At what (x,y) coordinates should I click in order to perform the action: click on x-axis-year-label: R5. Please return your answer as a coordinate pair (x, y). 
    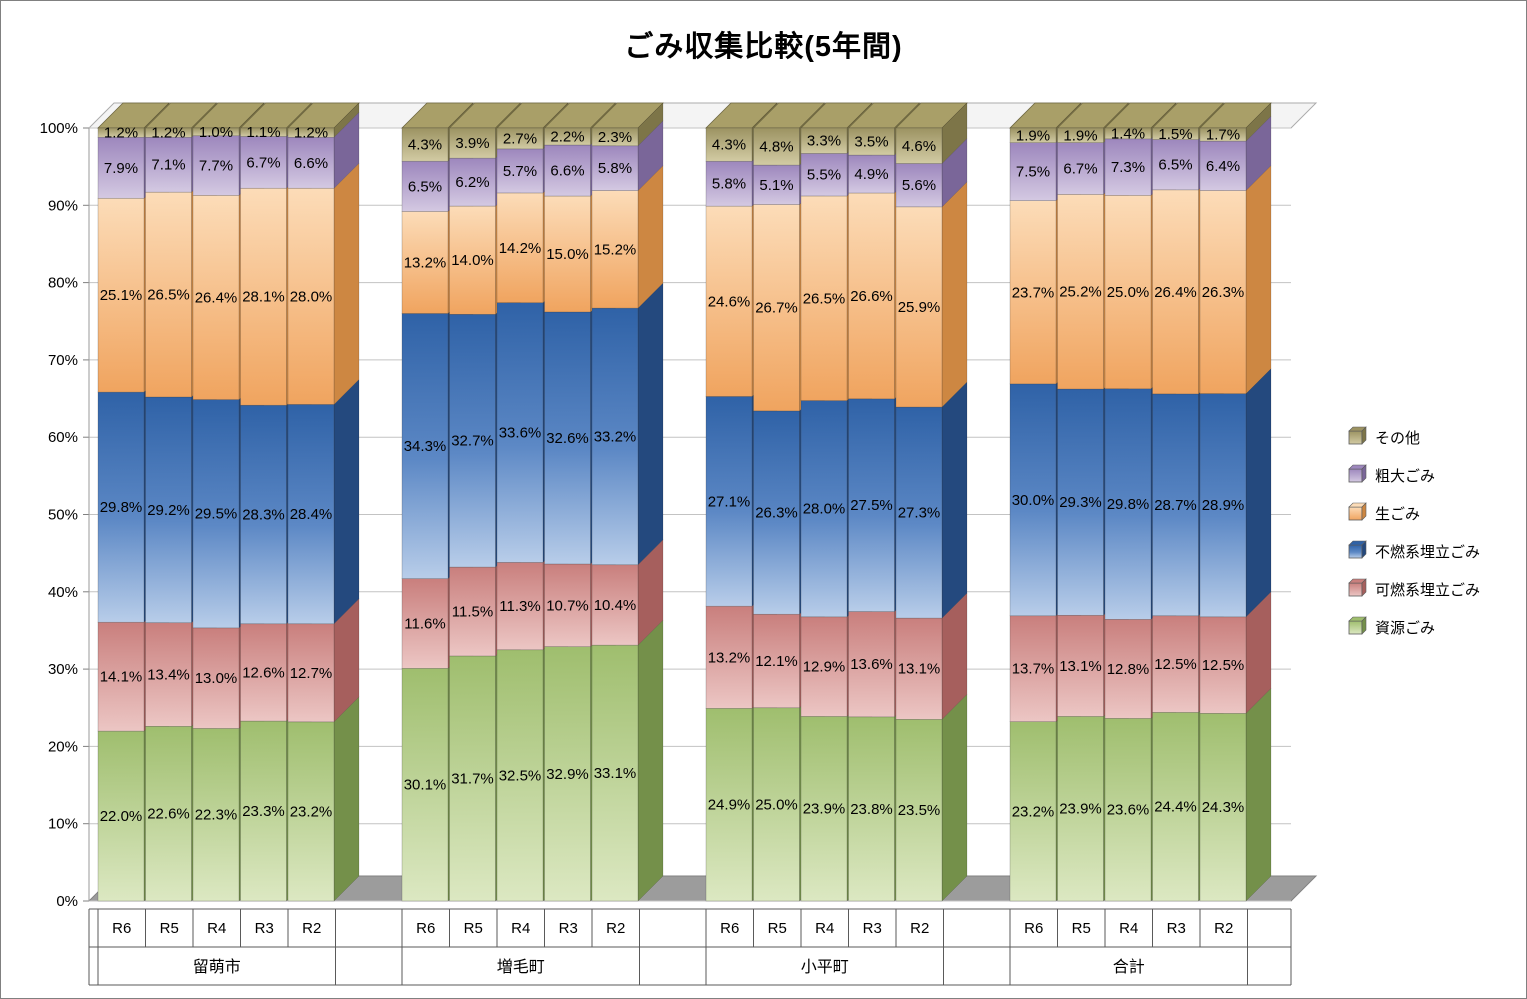
    Looking at the image, I should click on (777, 928).